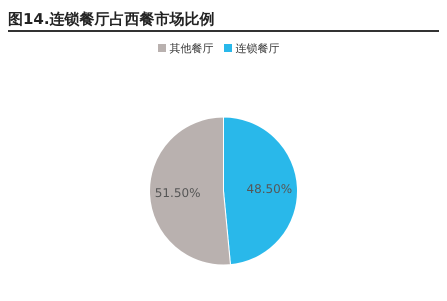 Image resolution: width=447 pixels, height=301 pixels. What do you see at coordinates (177, 193) in the screenshot?
I see `data-label: 51.50%` at bounding box center [177, 193].